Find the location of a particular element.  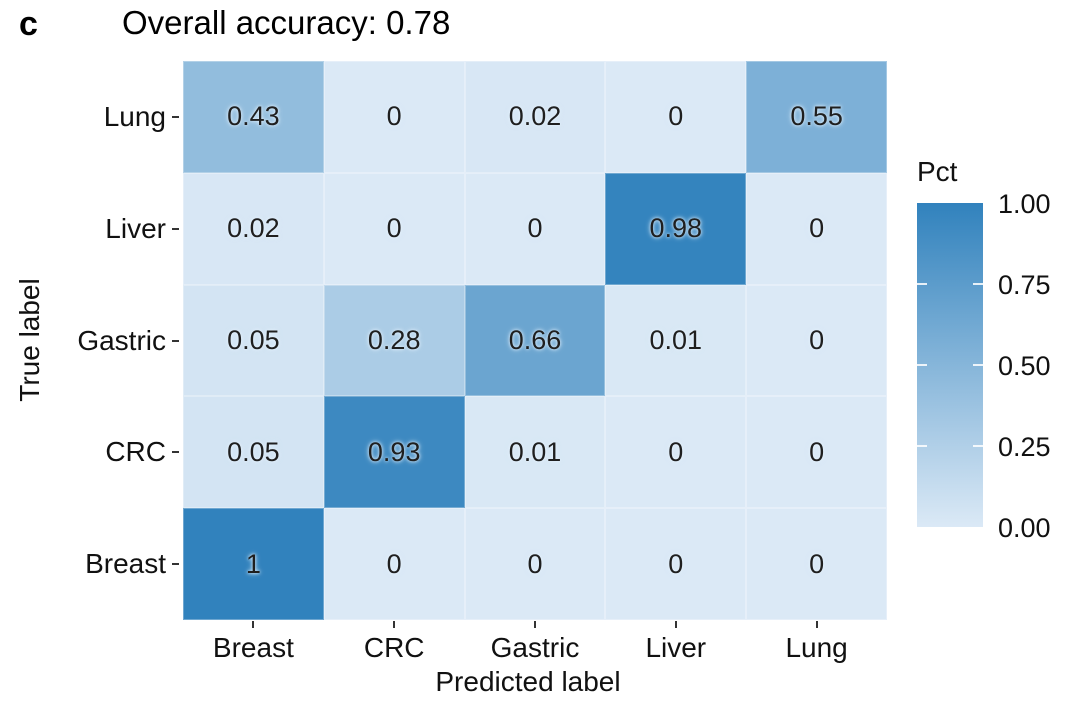

heatmap-cell: 0.43 is located at coordinates (253, 117).